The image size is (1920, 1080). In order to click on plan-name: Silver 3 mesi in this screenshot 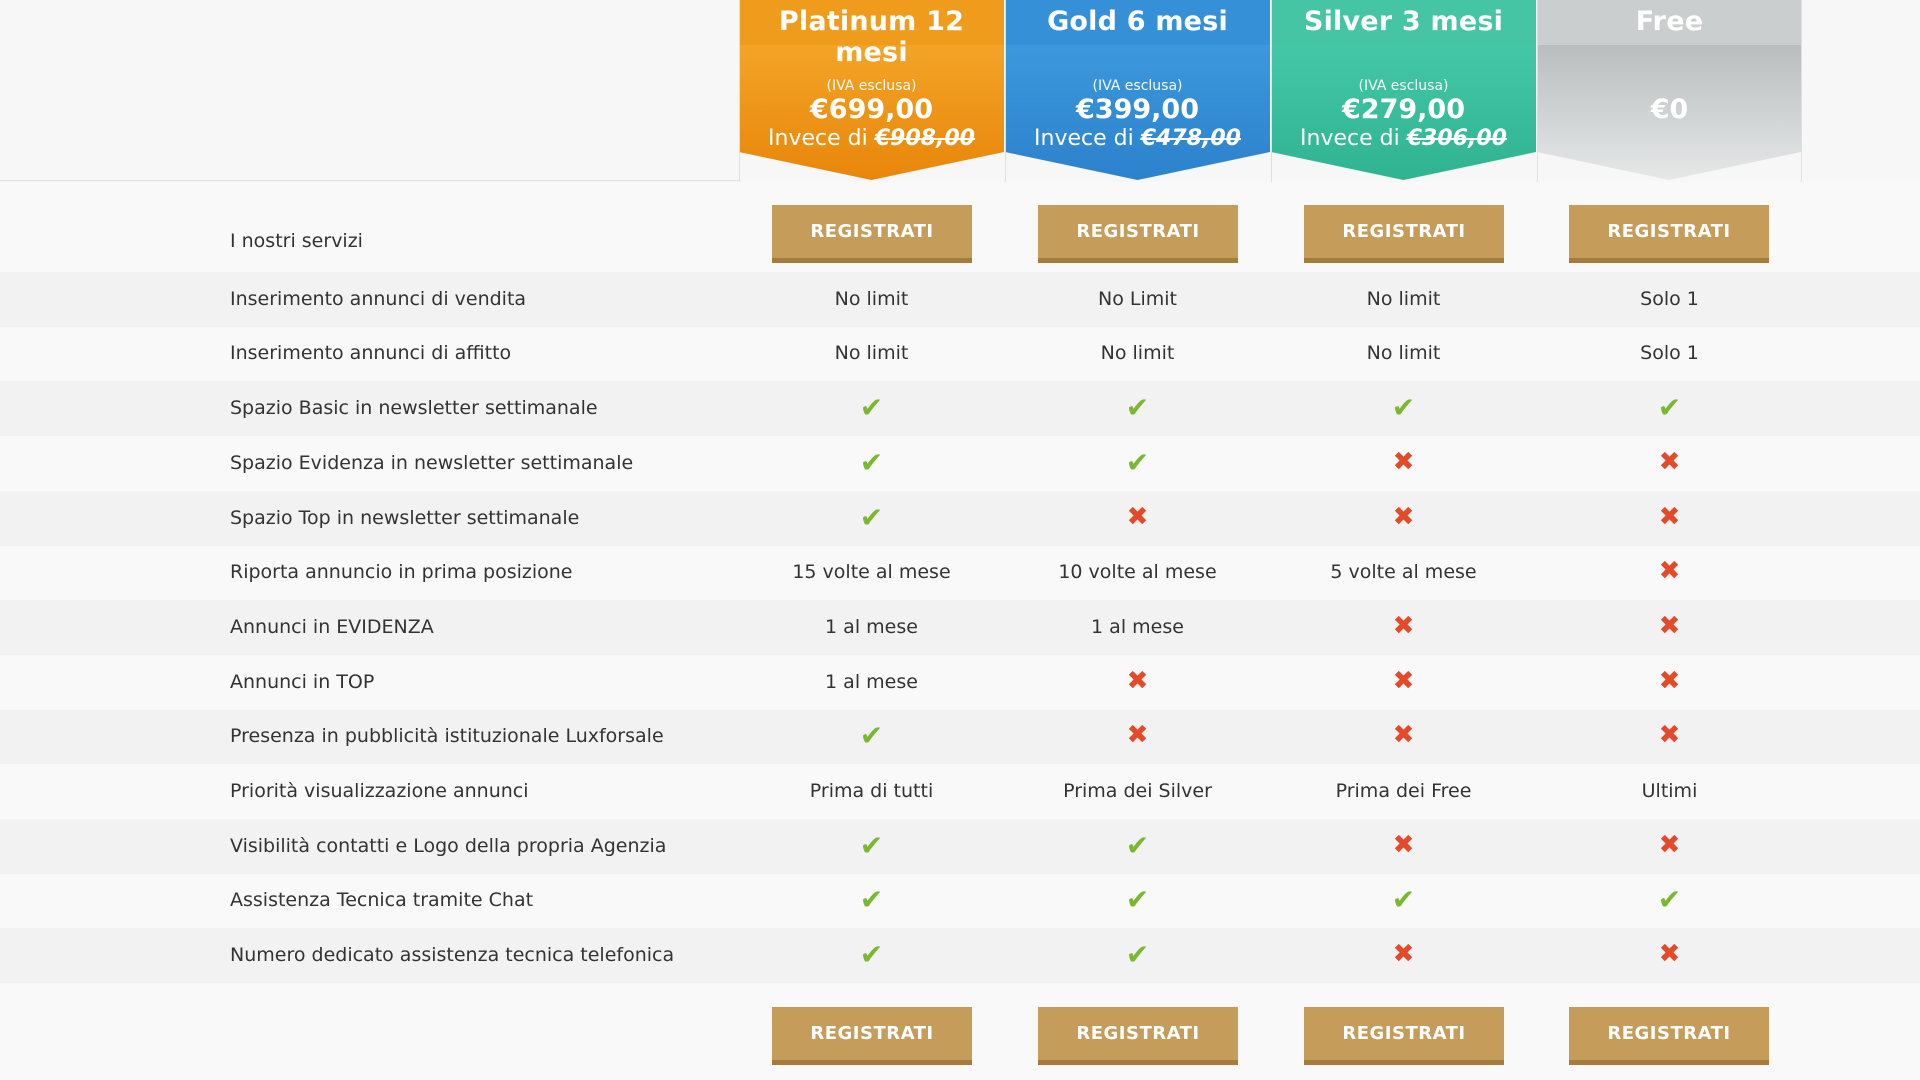, I will do `click(1403, 21)`.